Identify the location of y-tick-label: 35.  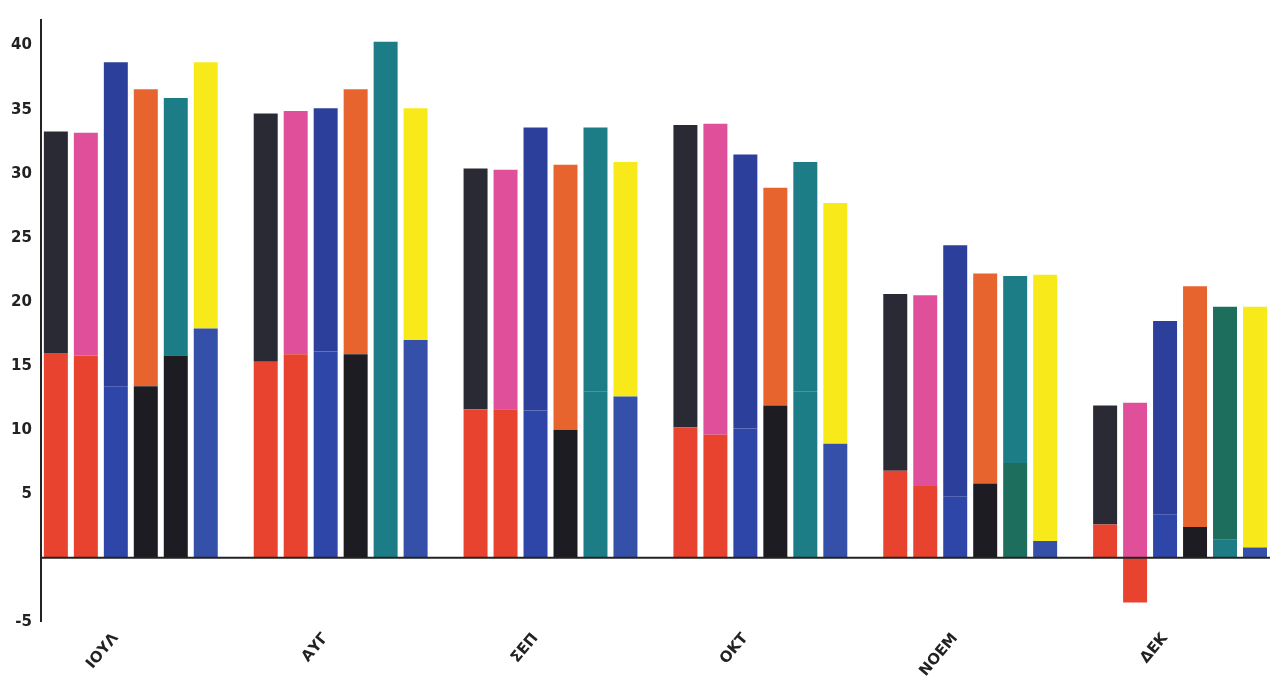
(21, 108).